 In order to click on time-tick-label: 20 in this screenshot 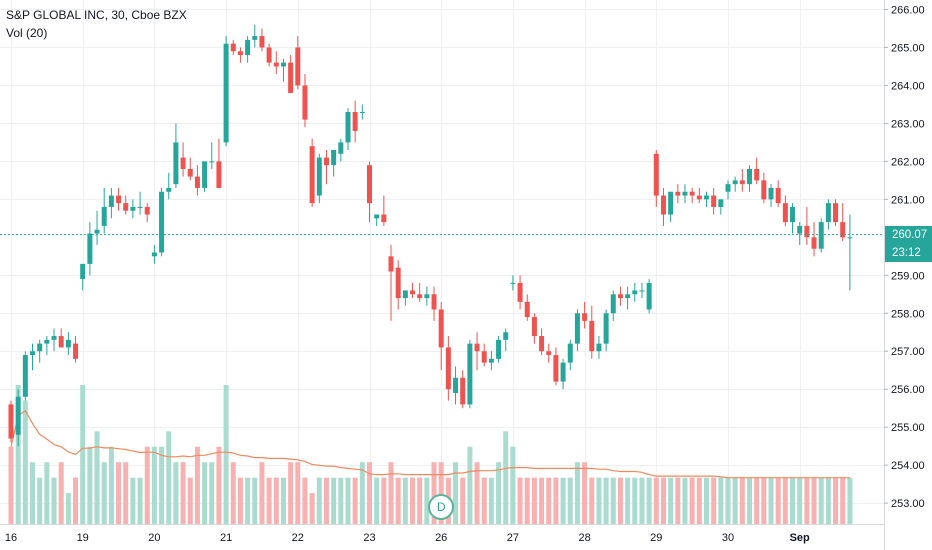, I will do `click(154, 538)`.